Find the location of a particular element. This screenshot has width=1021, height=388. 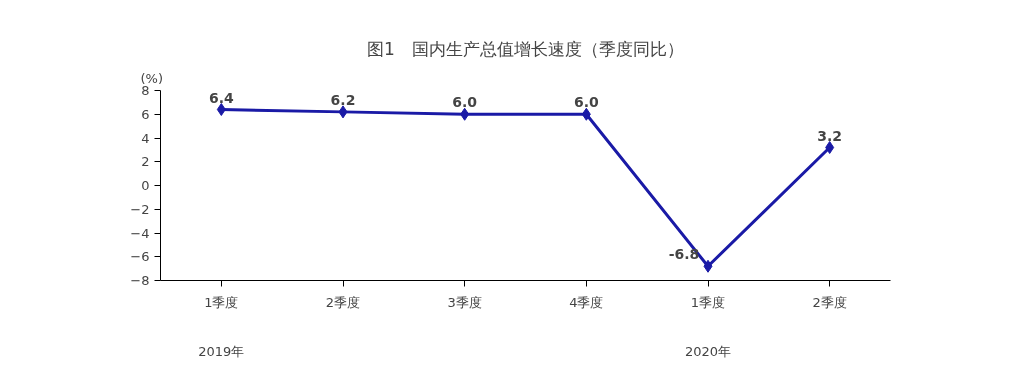

chart-title: 图1 国内生产总值增长速度（季度同比） is located at coordinates (525, 48).